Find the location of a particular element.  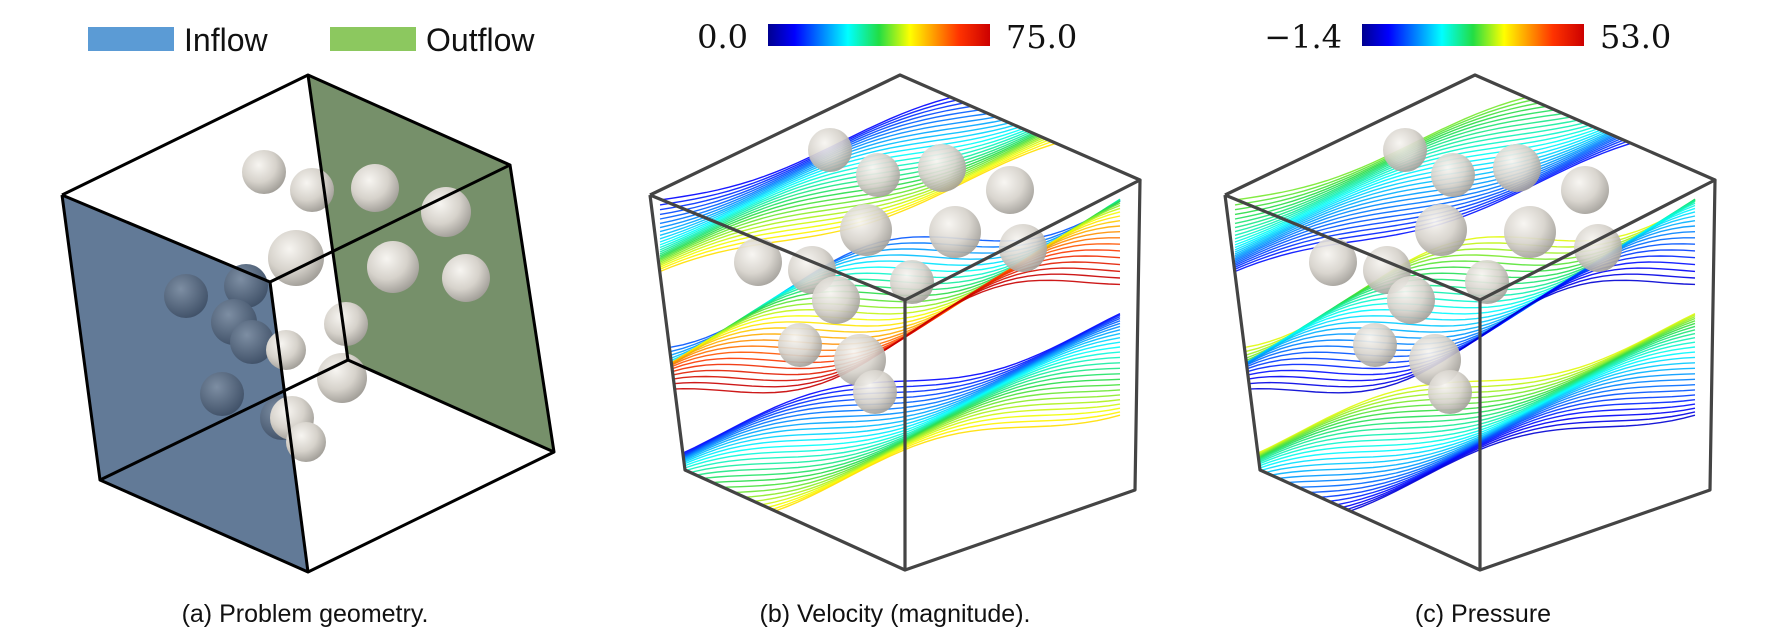

pressure-colorbar-min: −1.4 is located at coordinates (1303, 37).